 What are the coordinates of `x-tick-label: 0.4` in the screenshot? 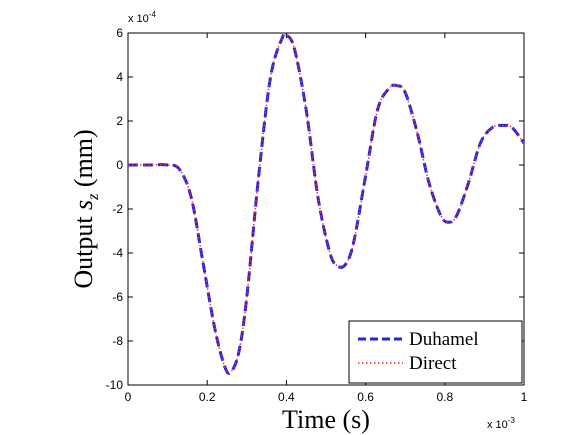 It's located at (286, 397).